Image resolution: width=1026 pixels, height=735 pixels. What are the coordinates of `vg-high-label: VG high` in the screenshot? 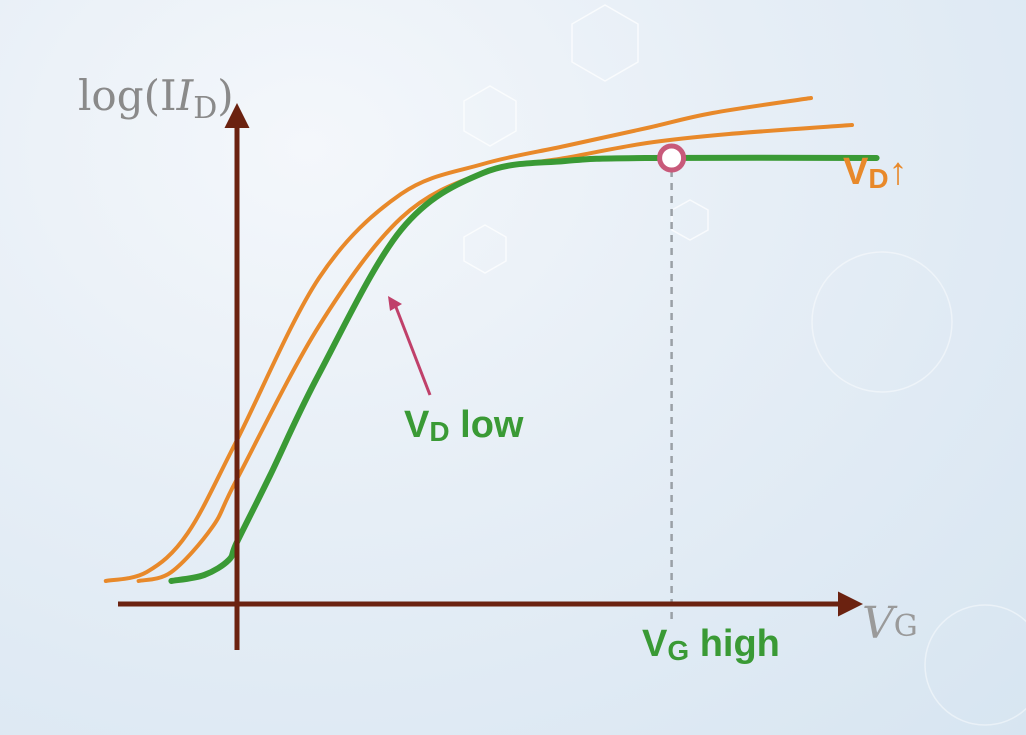 It's located at (711, 644).